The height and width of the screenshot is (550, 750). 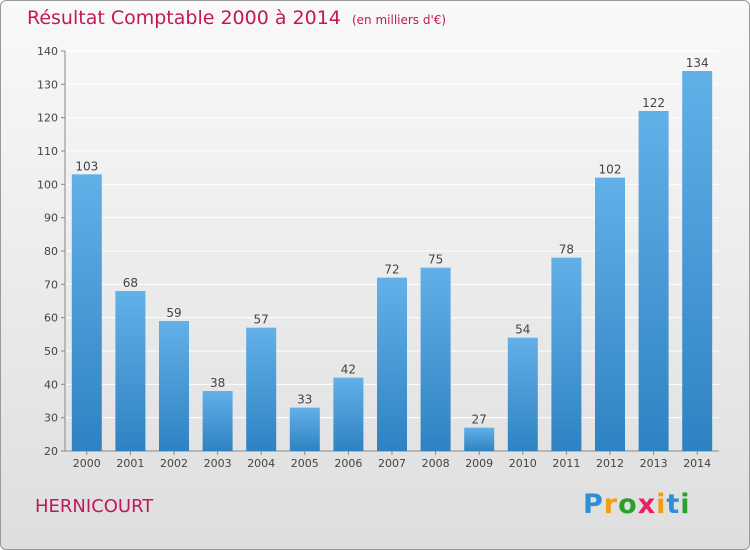 I want to click on y-tick-label: 70, so click(x=51, y=284).